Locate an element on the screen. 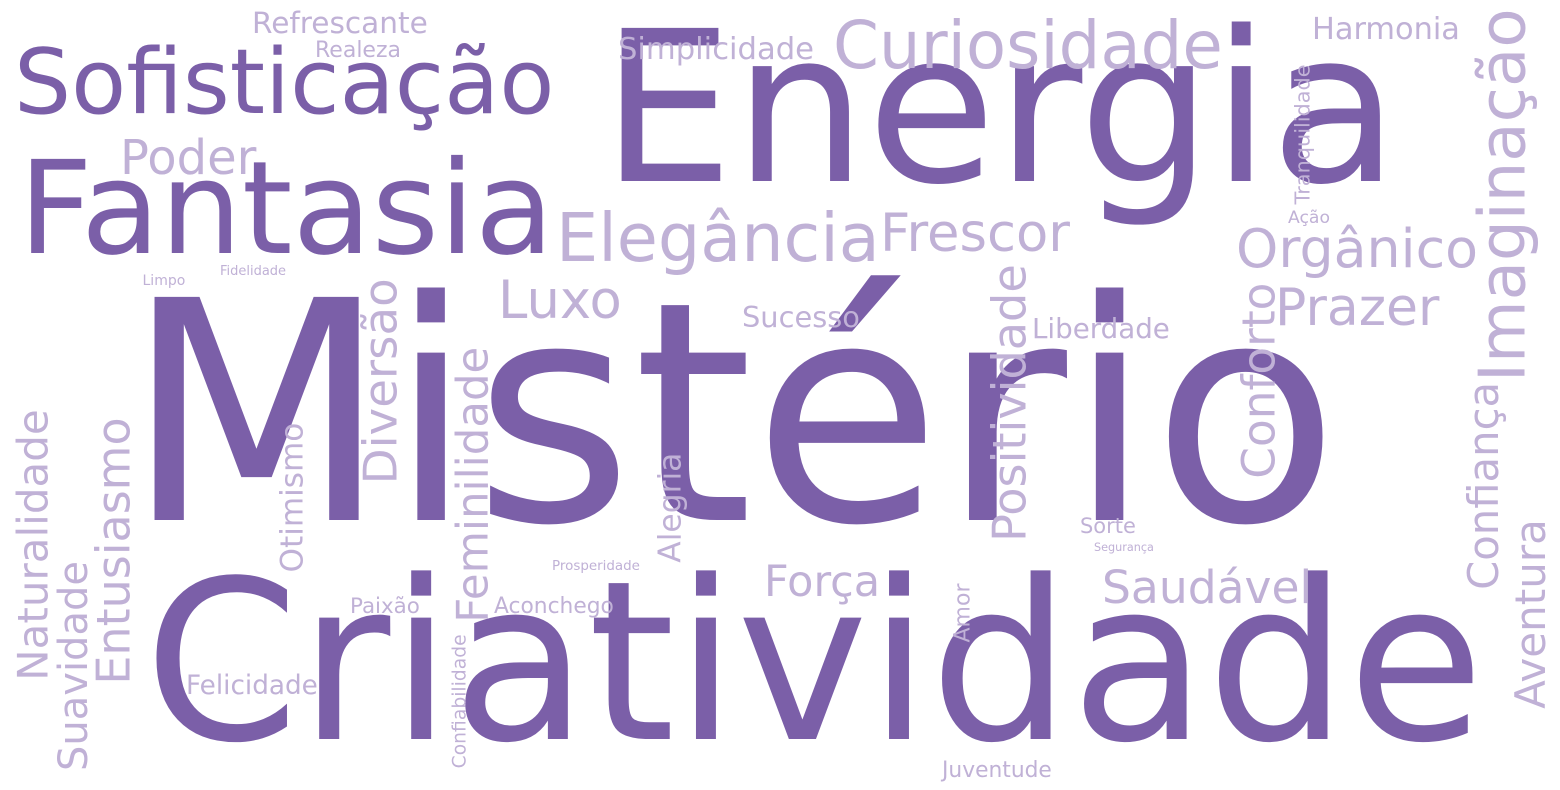 The height and width of the screenshot is (790, 1560). word-alegria: Alegria is located at coordinates (670, 507).